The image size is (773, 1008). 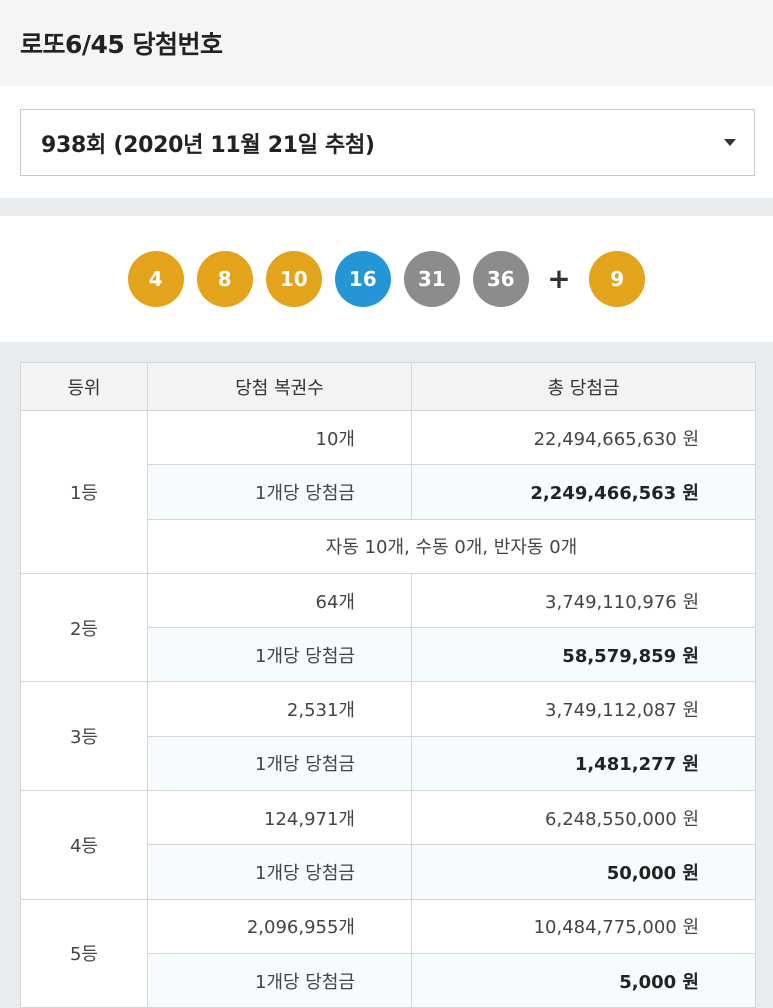 What do you see at coordinates (224, 279) in the screenshot?
I see `number-ball: 8` at bounding box center [224, 279].